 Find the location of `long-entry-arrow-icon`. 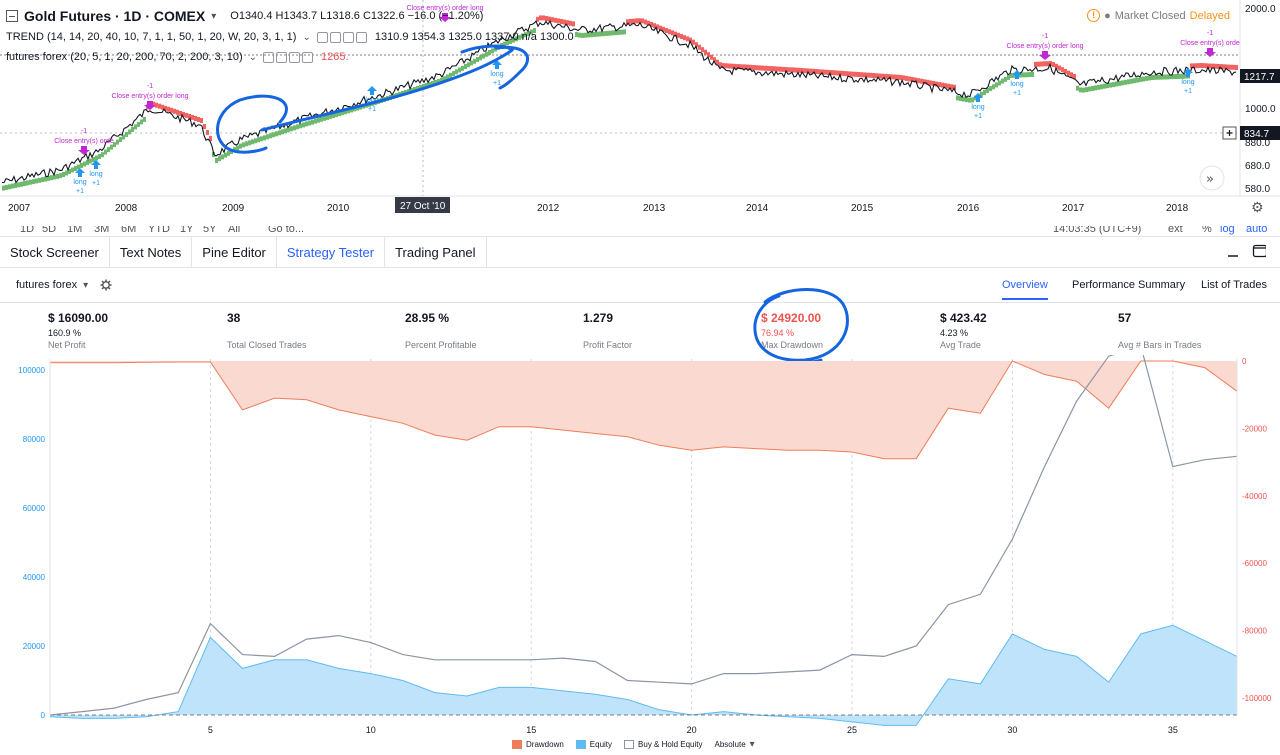

long-entry-arrow-icon is located at coordinates (372, 90).